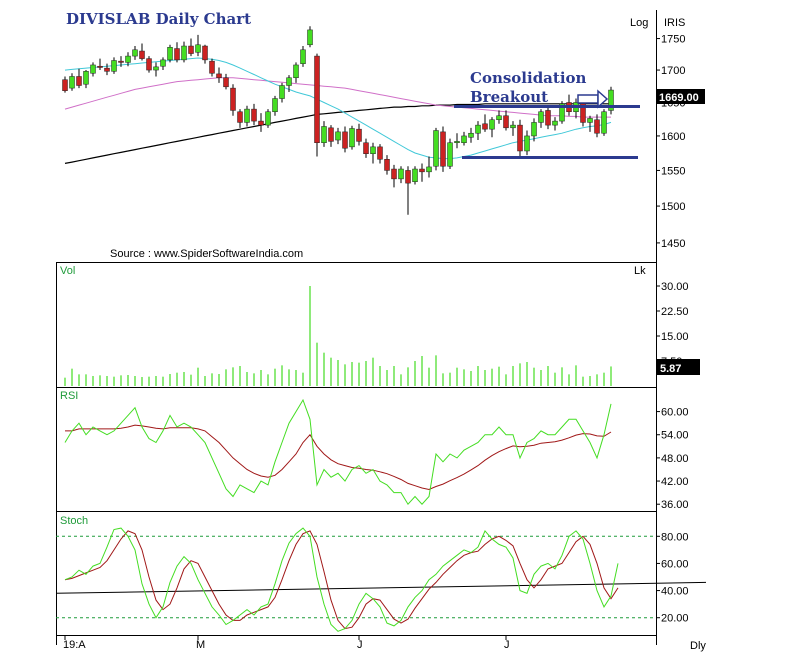 The width and height of the screenshot is (787, 653). I want to click on rsi-tick-label: 60.00, so click(675, 413).